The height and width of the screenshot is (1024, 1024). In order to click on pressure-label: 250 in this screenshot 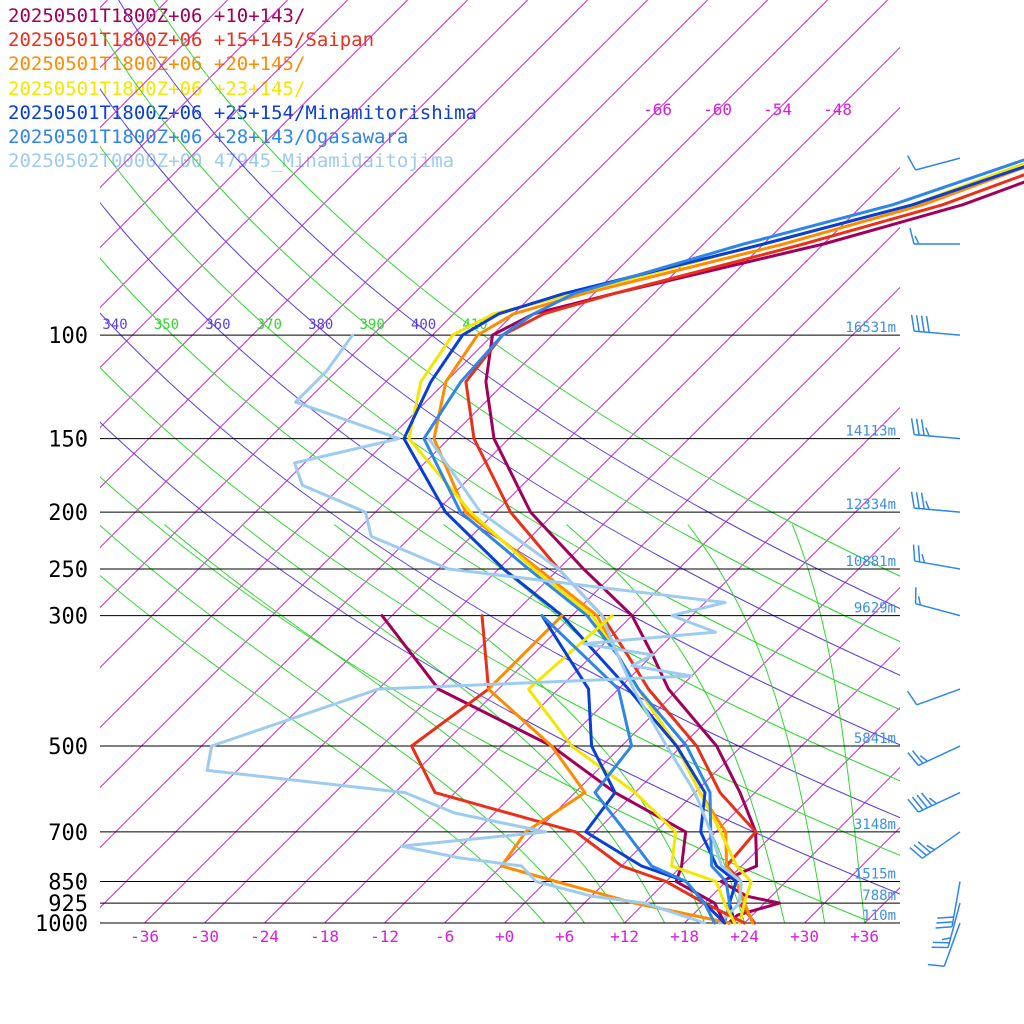, I will do `click(68, 570)`.